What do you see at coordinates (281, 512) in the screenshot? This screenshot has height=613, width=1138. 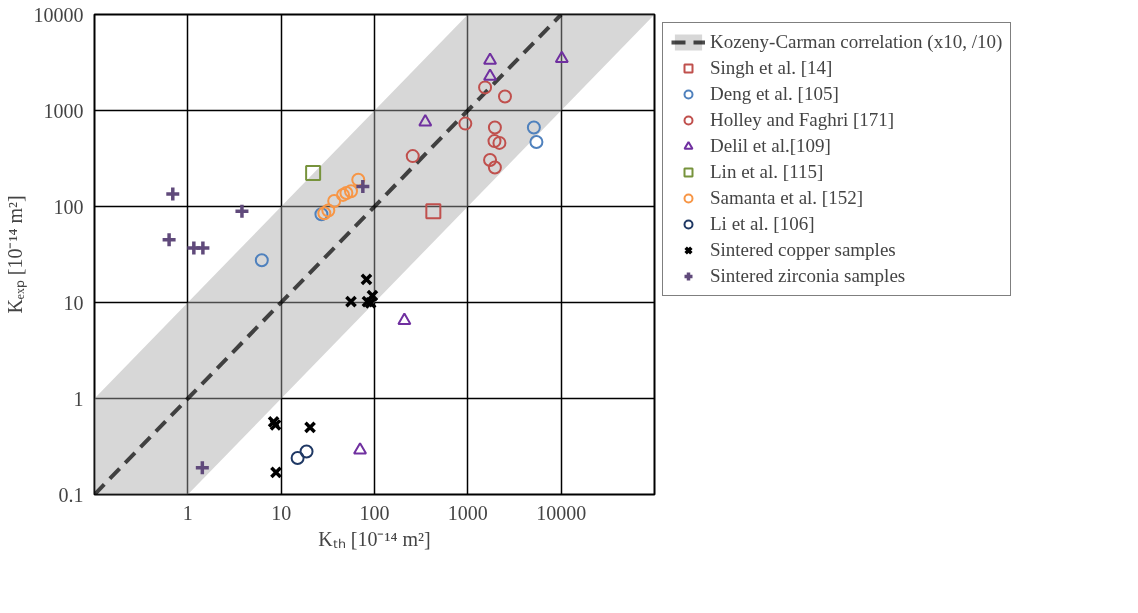 I see `x-tick-label: 10` at bounding box center [281, 512].